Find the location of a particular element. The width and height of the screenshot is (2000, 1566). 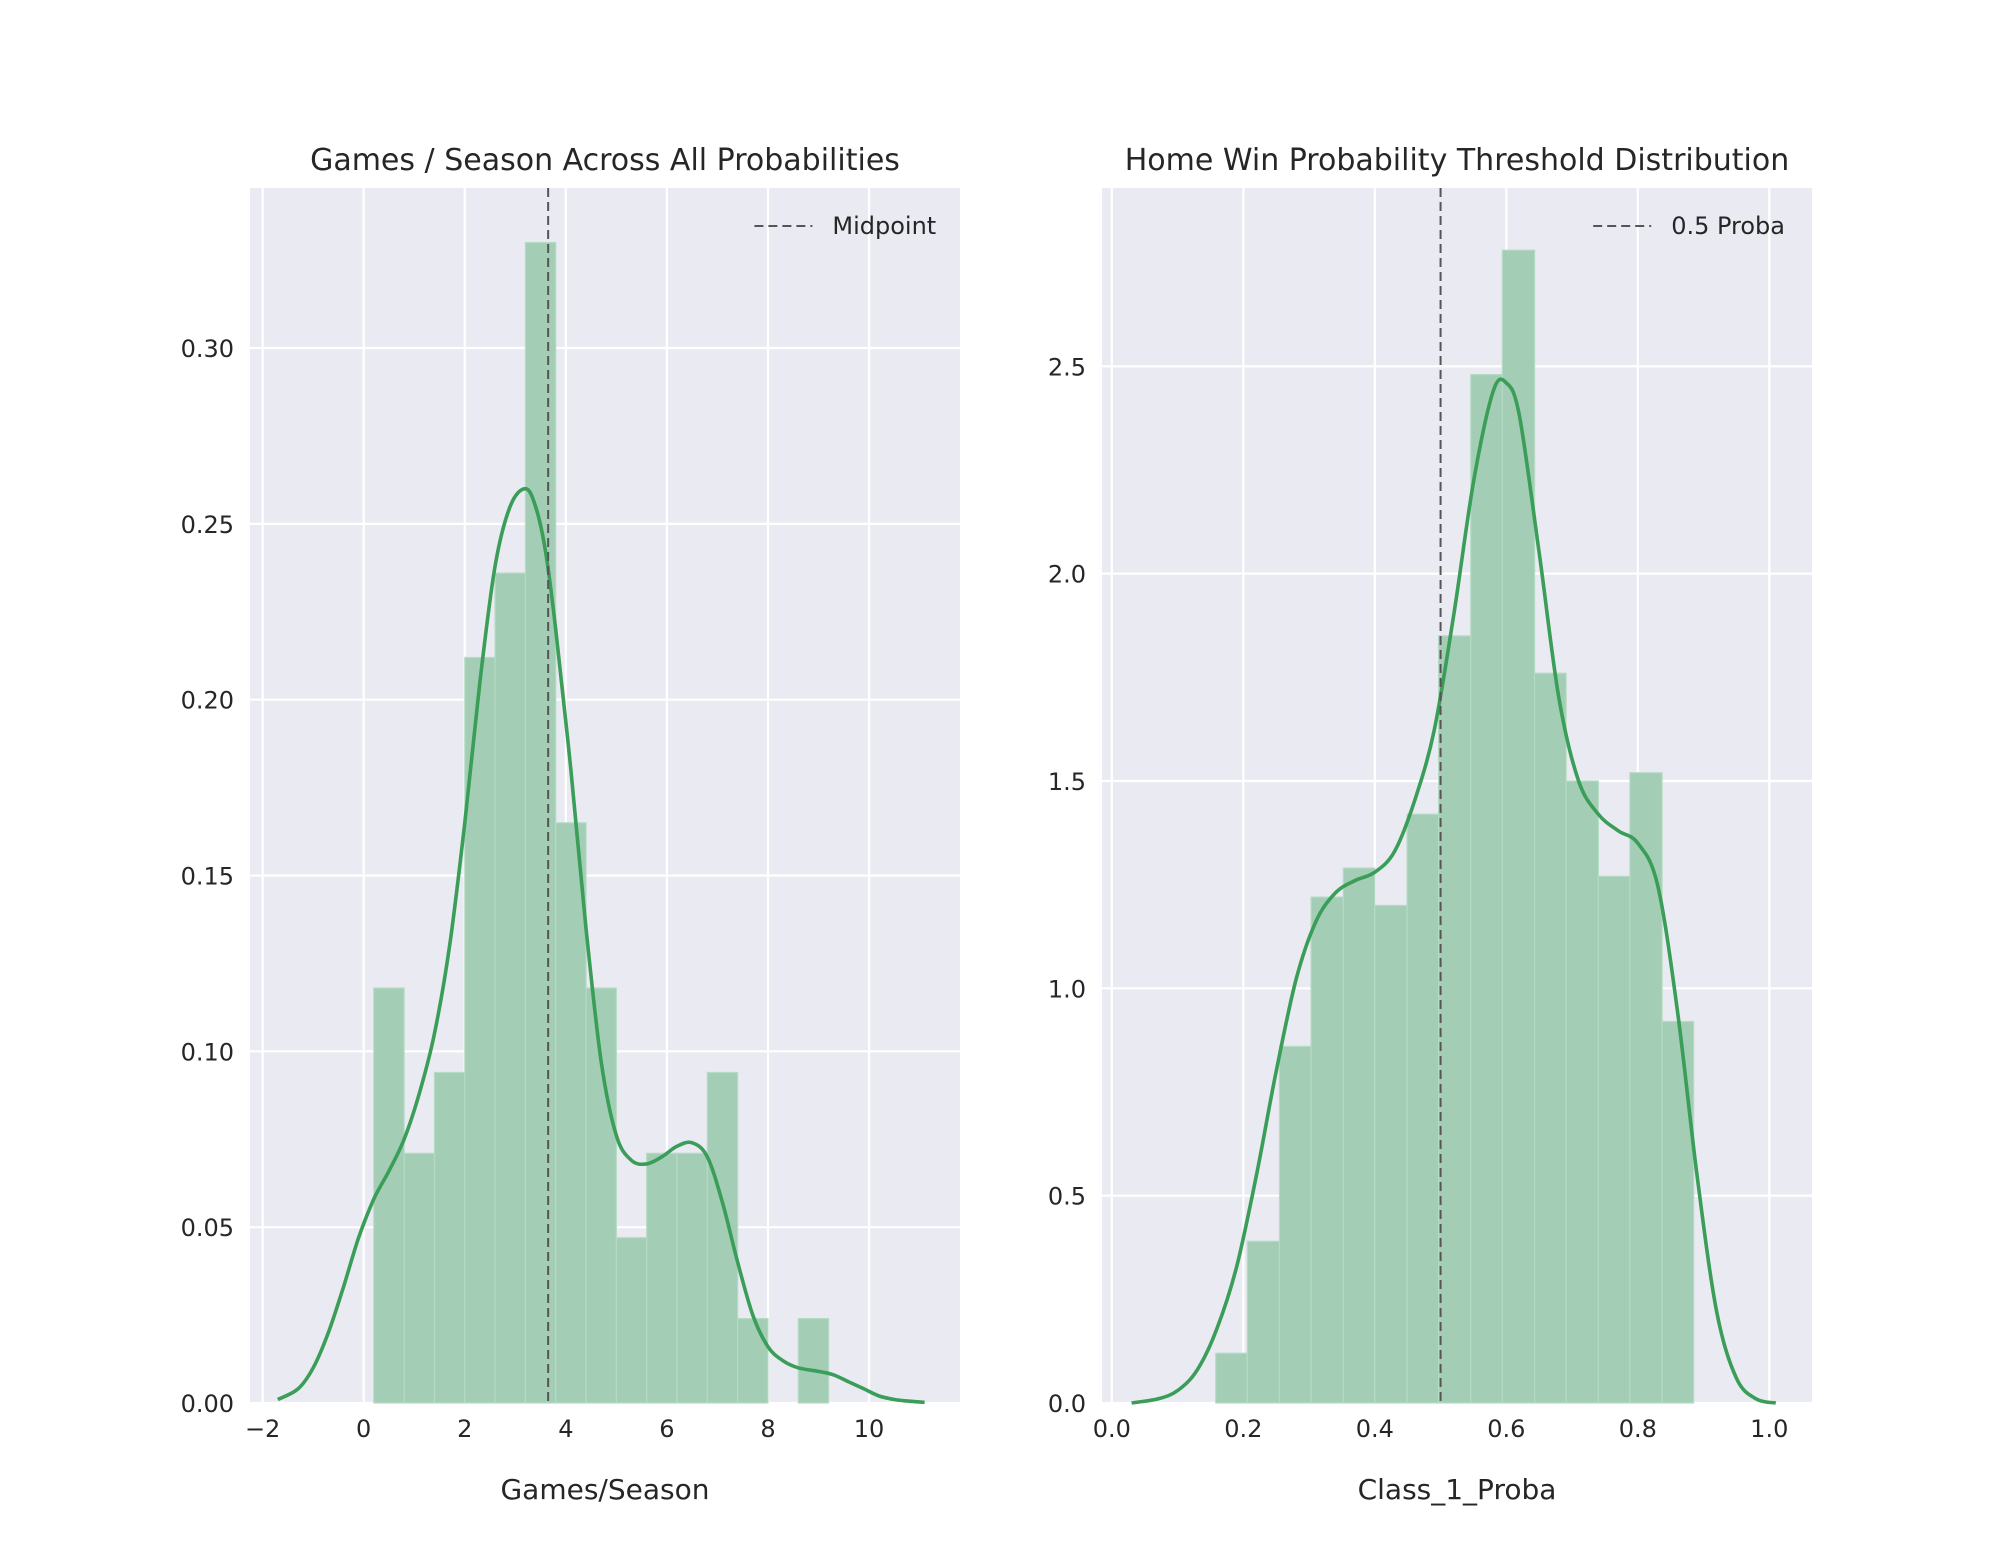

left-y-tick-label: 0.25 is located at coordinates (207, 525).